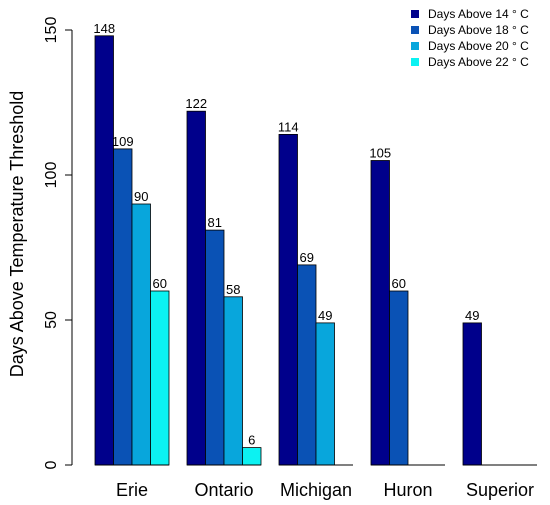  I want to click on data-label: 105, so click(380, 153).